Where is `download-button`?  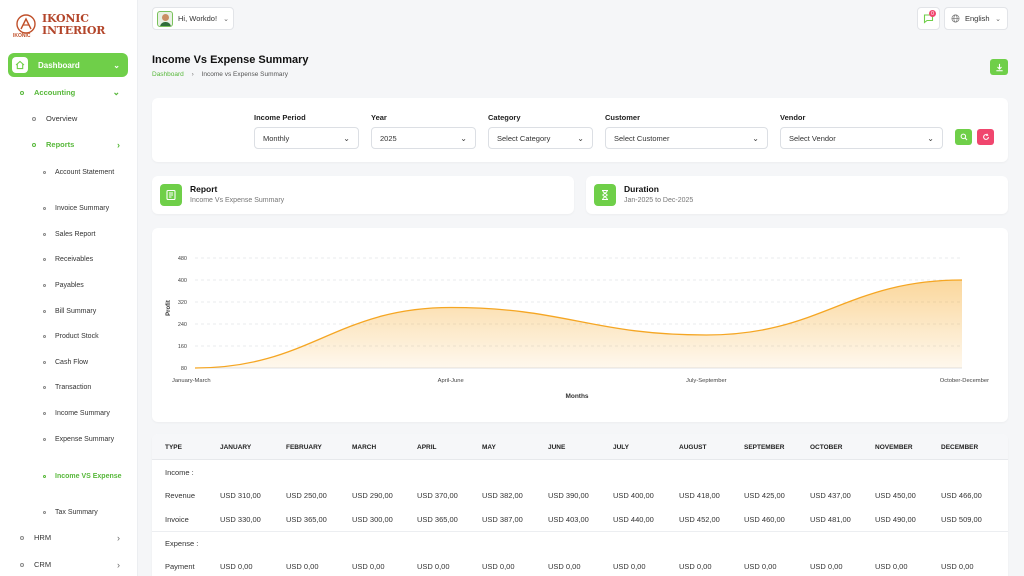
download-button is located at coordinates (999, 67).